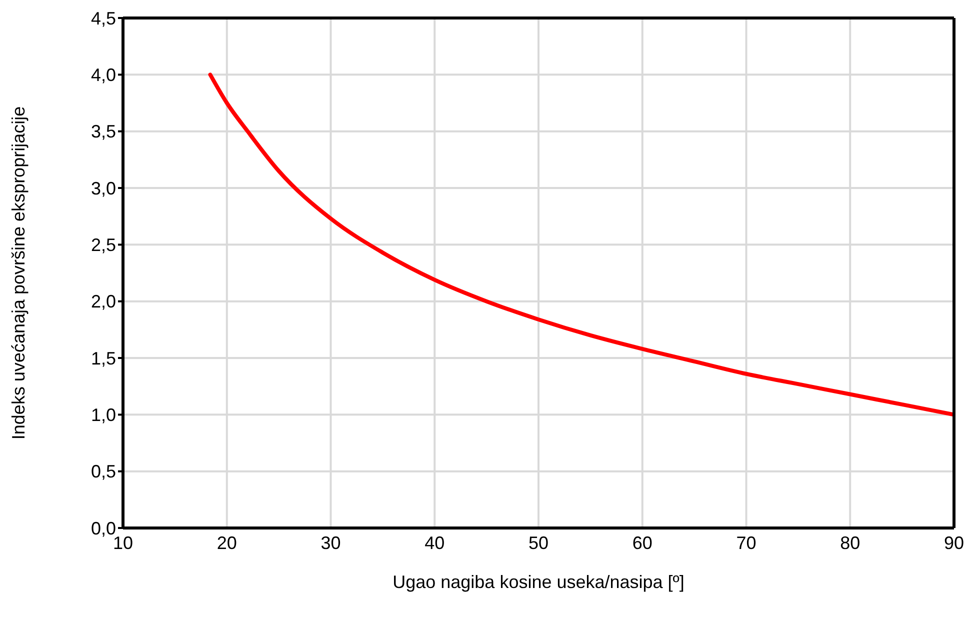 This screenshot has width=971, height=619. Describe the element at coordinates (226, 542) in the screenshot. I see `x-tick-label: 20` at that location.